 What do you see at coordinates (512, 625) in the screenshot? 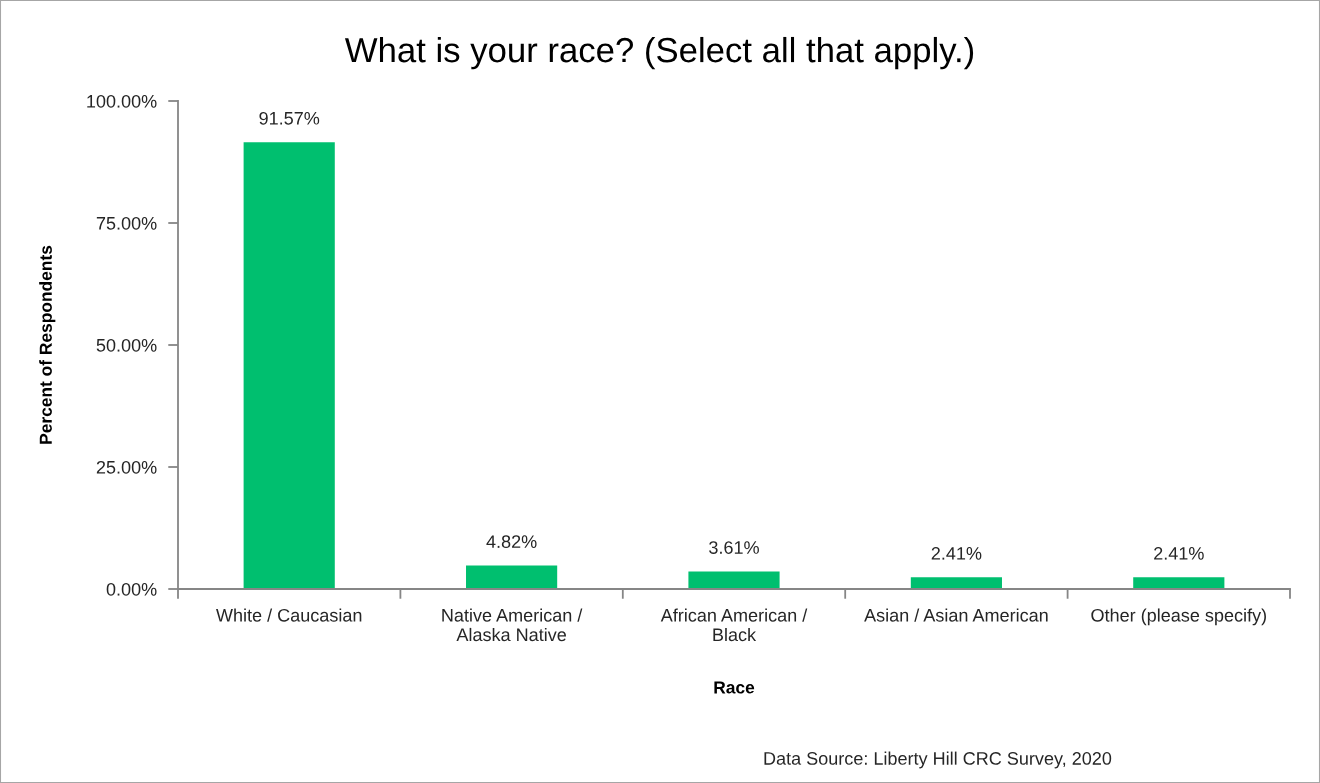
I see `x-tick-label: Native American / Alaska Native` at bounding box center [512, 625].